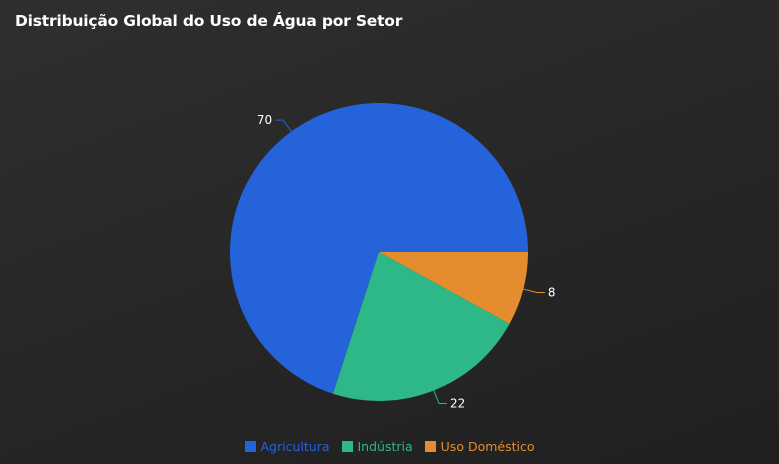 The image size is (779, 464). I want to click on legend-label: Agricultura, so click(295, 446).